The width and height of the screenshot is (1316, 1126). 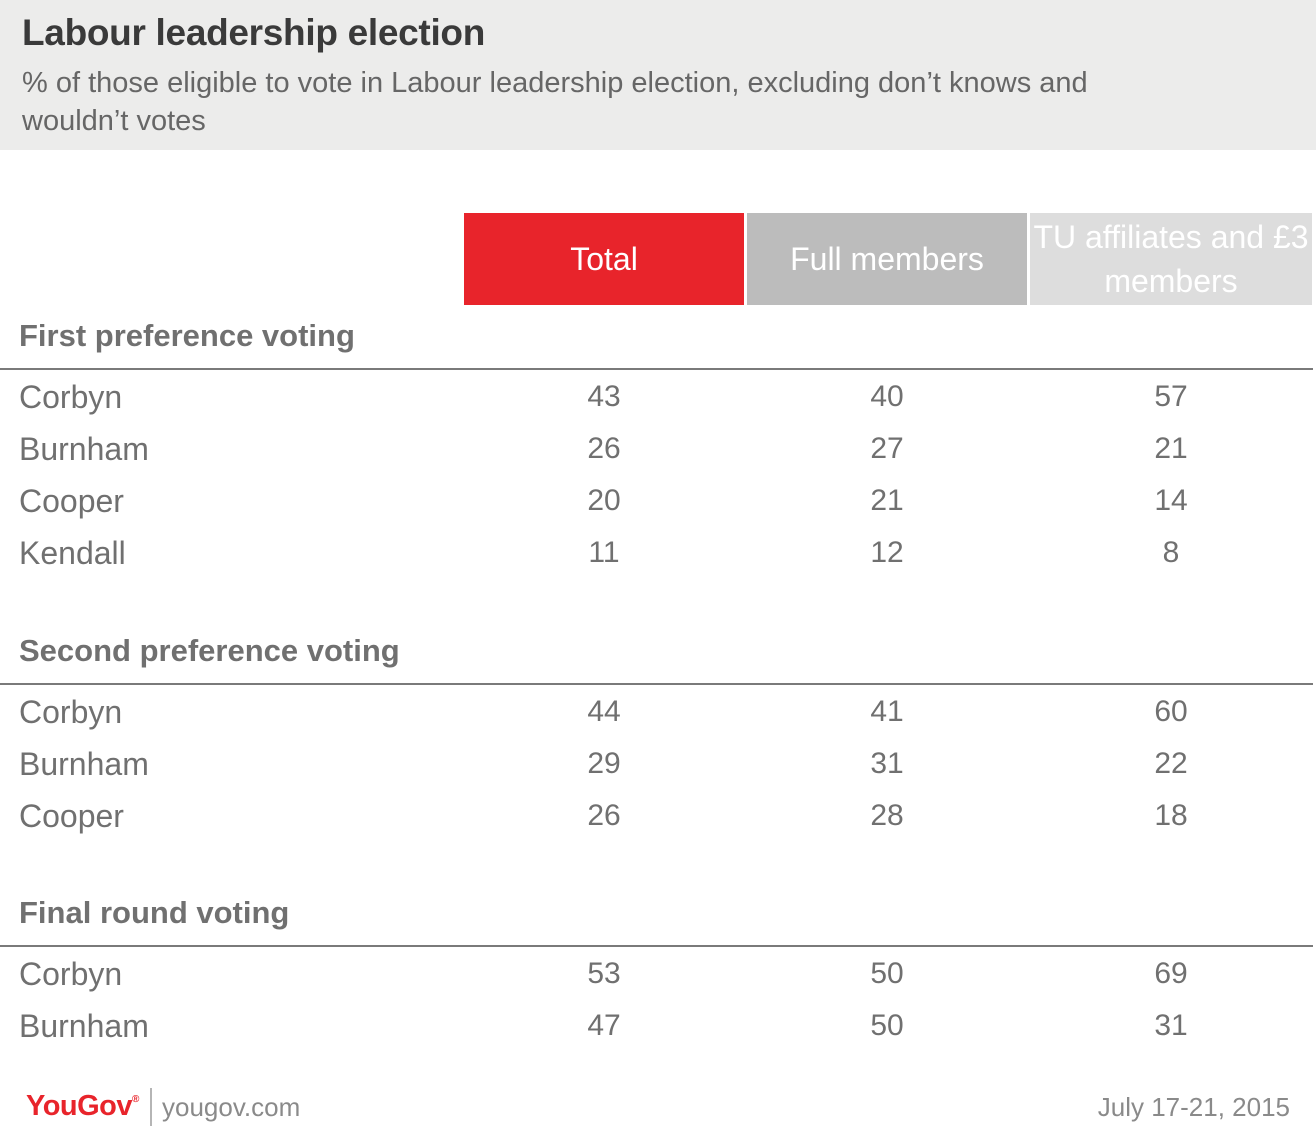 What do you see at coordinates (1171, 763) in the screenshot?
I see `value-cell: 22` at bounding box center [1171, 763].